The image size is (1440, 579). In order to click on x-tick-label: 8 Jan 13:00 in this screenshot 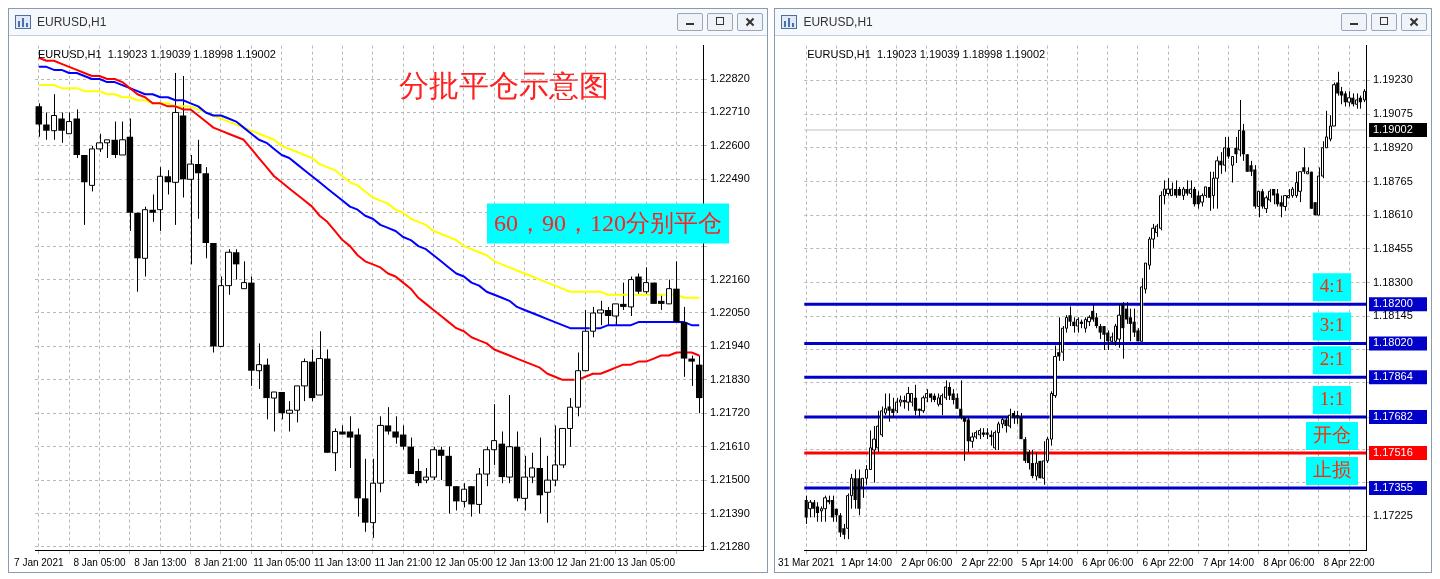, I will do `click(160, 562)`.